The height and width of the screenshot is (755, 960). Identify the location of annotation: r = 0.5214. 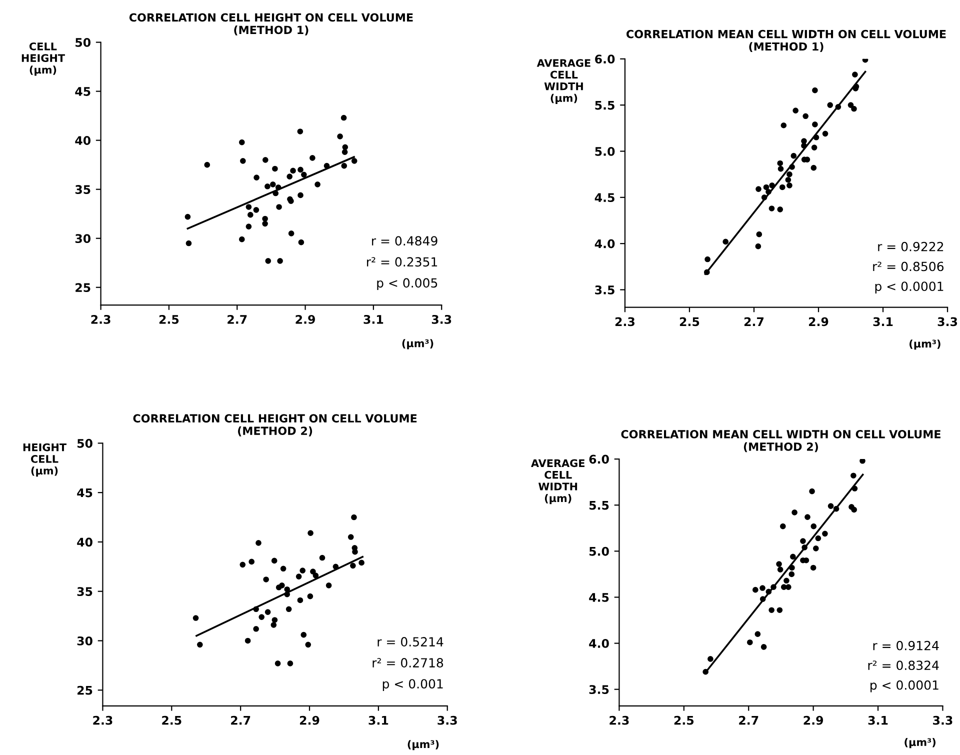
(411, 641).